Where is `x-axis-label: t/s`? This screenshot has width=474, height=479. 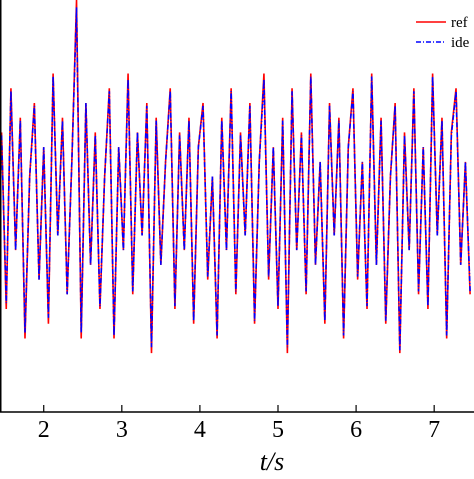
x-axis-label: t/s is located at coordinates (272, 460).